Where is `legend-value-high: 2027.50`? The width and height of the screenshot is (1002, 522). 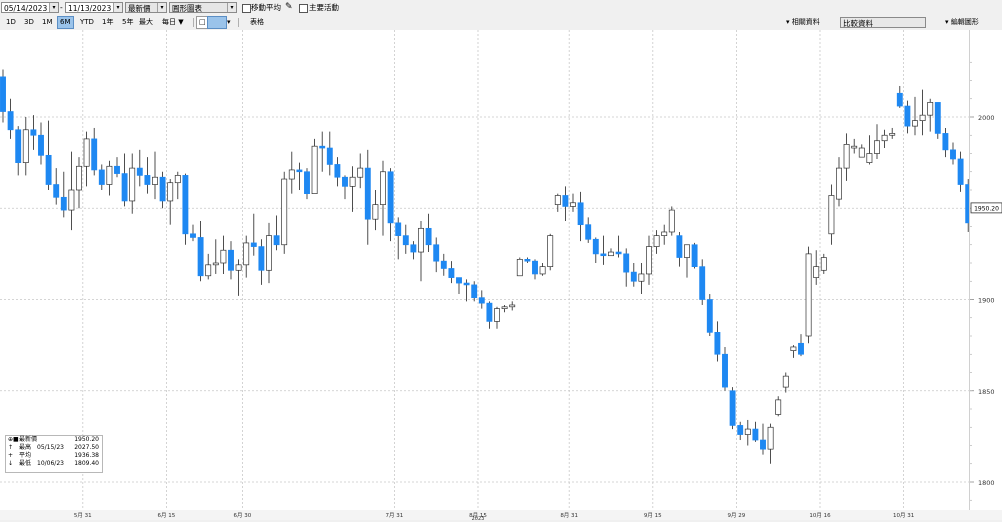 legend-value-high: 2027.50 is located at coordinates (86, 447).